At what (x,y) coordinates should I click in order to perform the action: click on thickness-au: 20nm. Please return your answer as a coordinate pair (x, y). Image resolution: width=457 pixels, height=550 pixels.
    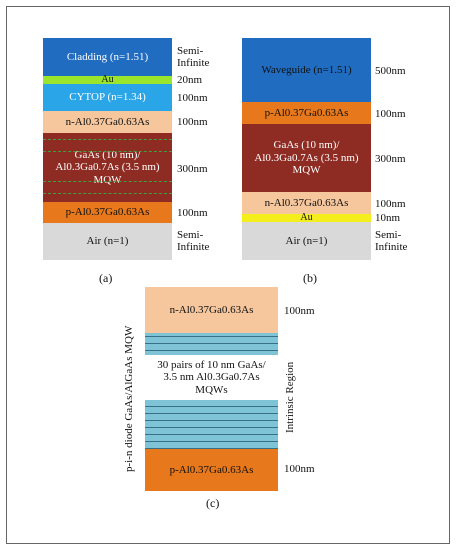
    Looking at the image, I should click on (190, 80).